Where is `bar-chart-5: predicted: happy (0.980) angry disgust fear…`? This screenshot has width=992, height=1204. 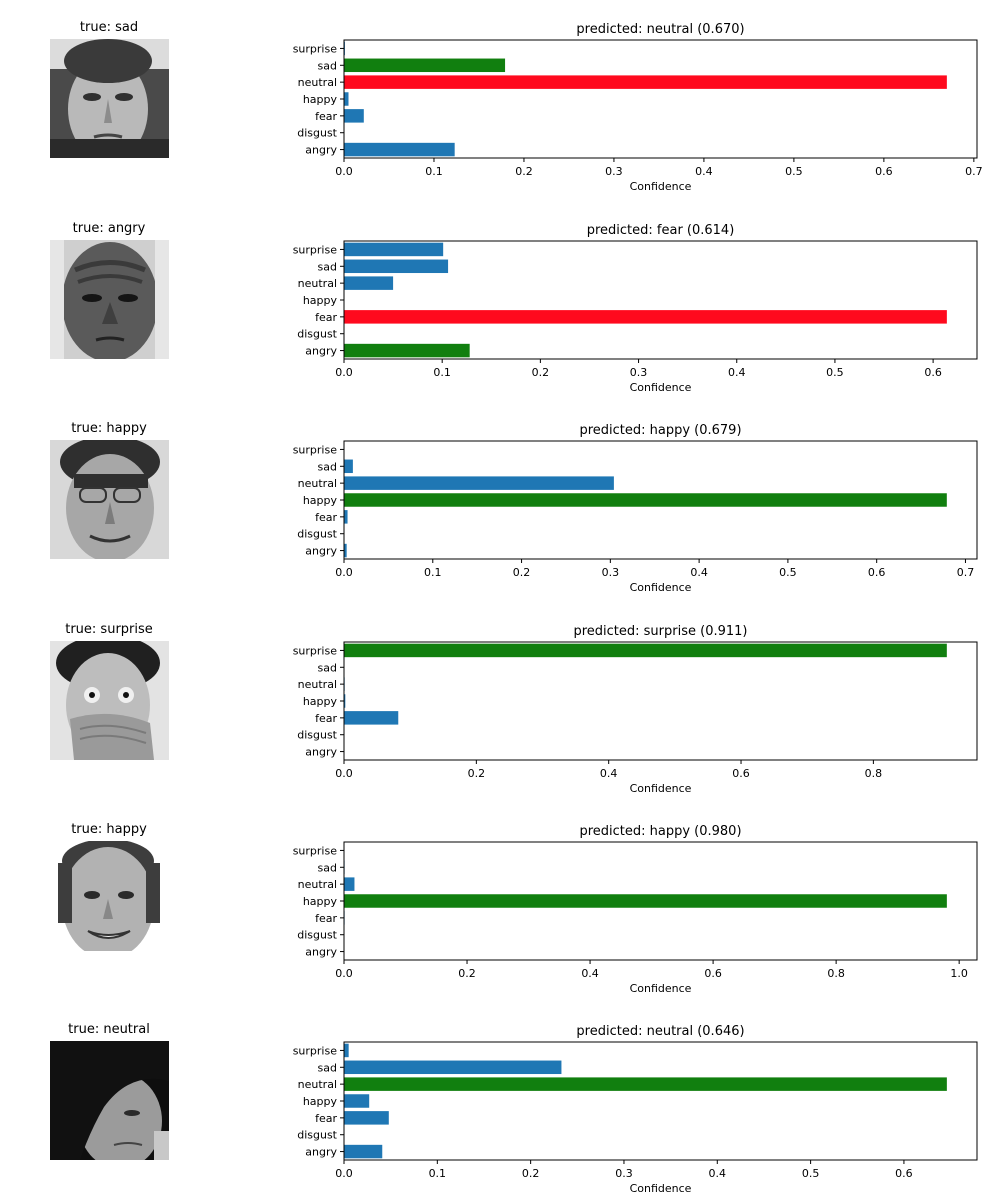
bar-chart-5: predicted: happy (0.980) angry disgust fear… is located at coordinates (635, 909).